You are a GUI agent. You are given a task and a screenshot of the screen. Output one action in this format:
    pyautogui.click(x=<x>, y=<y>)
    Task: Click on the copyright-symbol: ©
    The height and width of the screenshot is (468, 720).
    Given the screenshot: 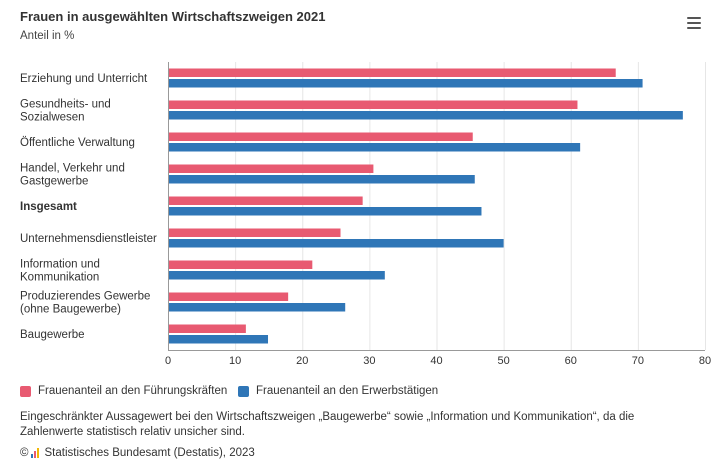 What is the action you would take?
    pyautogui.click(x=24, y=453)
    